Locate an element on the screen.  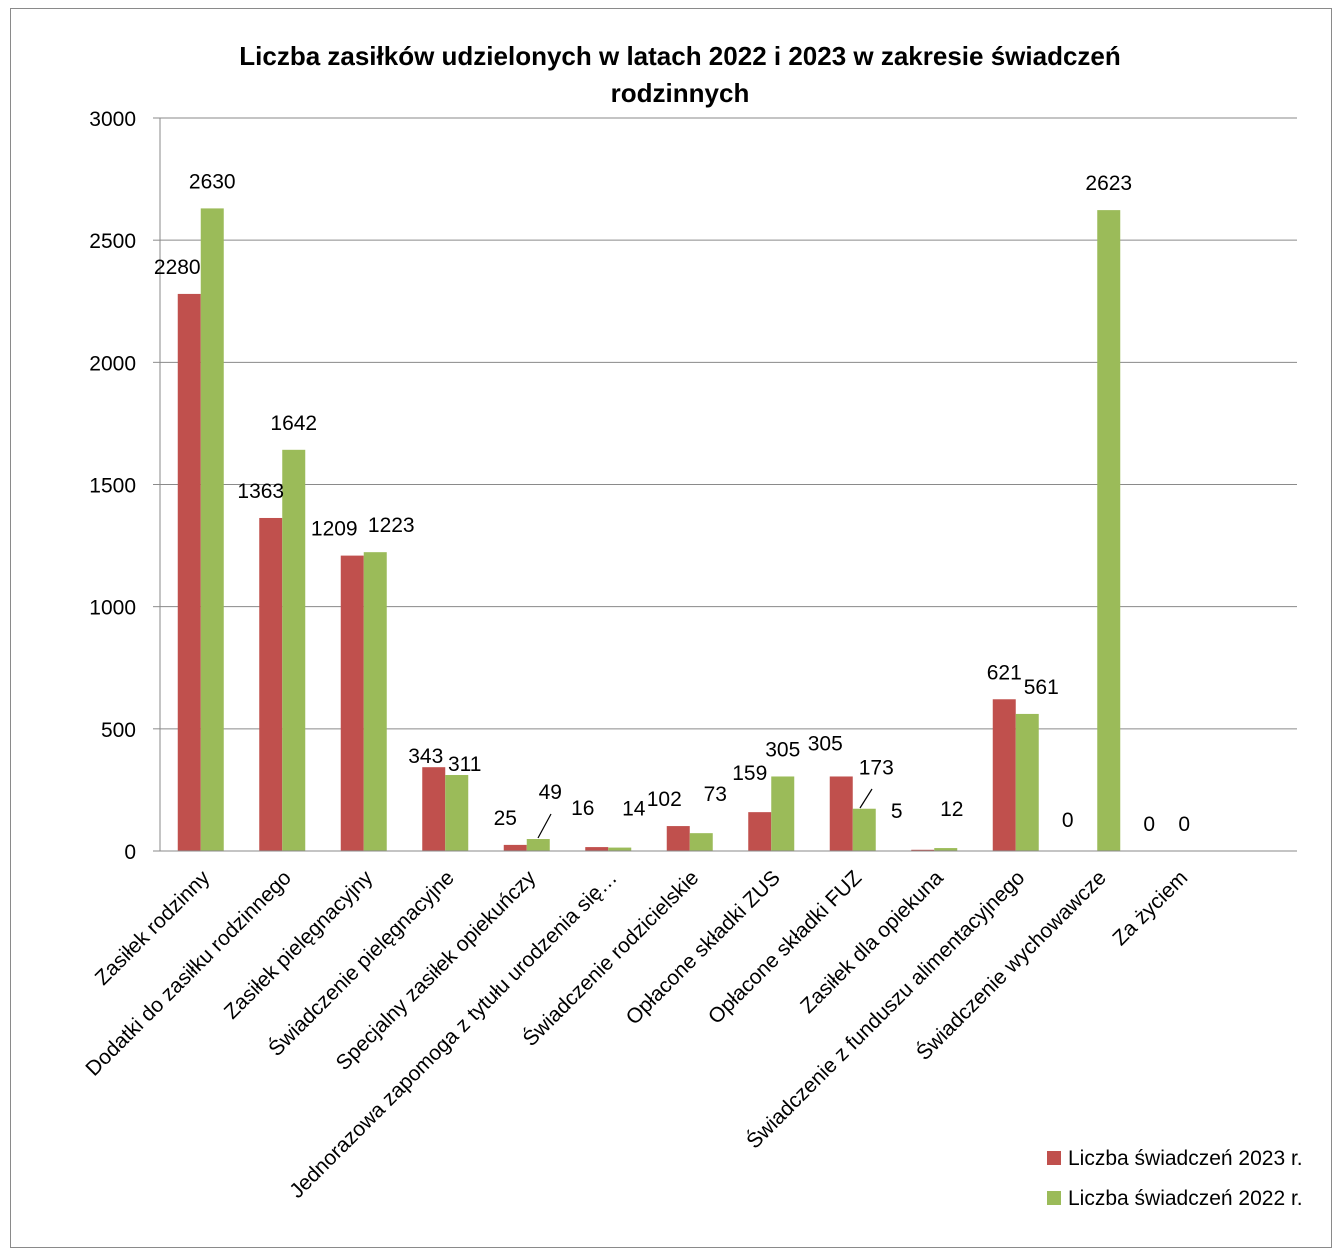
data-label: 2280 is located at coordinates (177, 267).